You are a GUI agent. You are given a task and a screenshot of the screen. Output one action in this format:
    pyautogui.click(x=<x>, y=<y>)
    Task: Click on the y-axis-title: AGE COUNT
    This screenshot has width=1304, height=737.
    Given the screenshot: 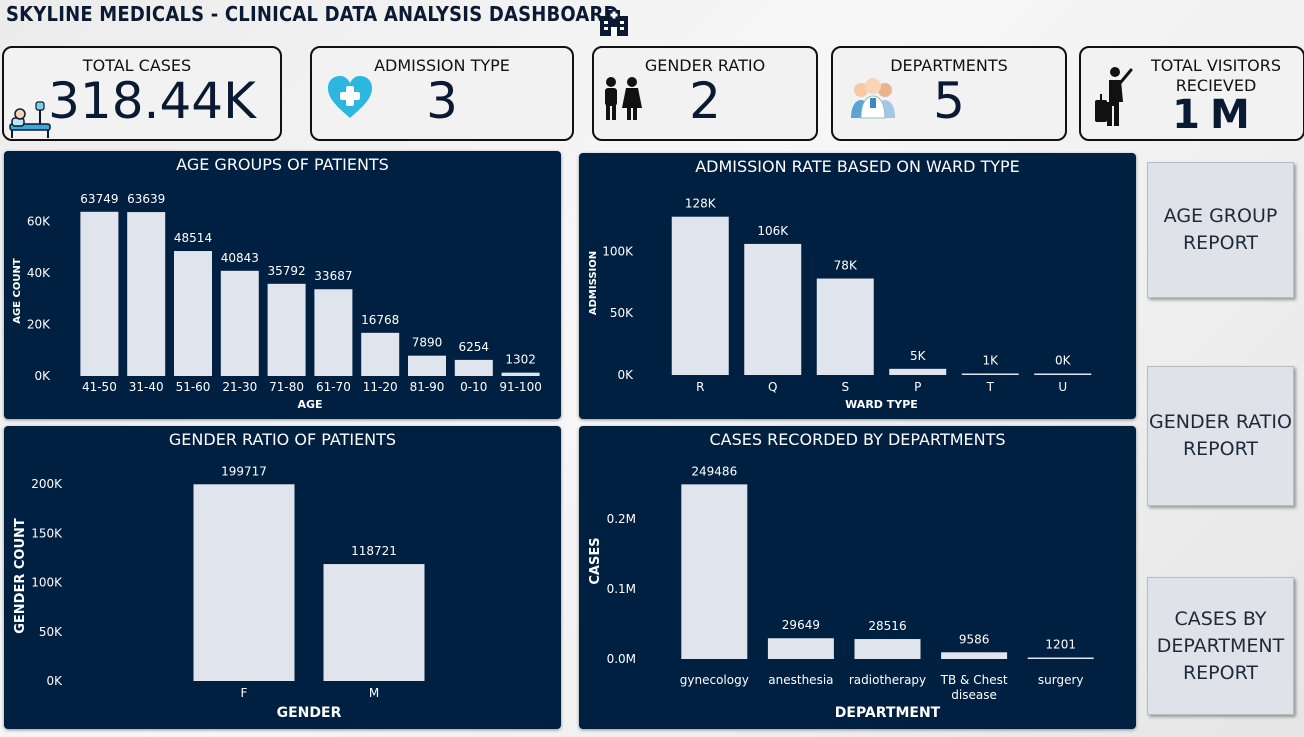 What is the action you would take?
    pyautogui.click(x=17, y=291)
    